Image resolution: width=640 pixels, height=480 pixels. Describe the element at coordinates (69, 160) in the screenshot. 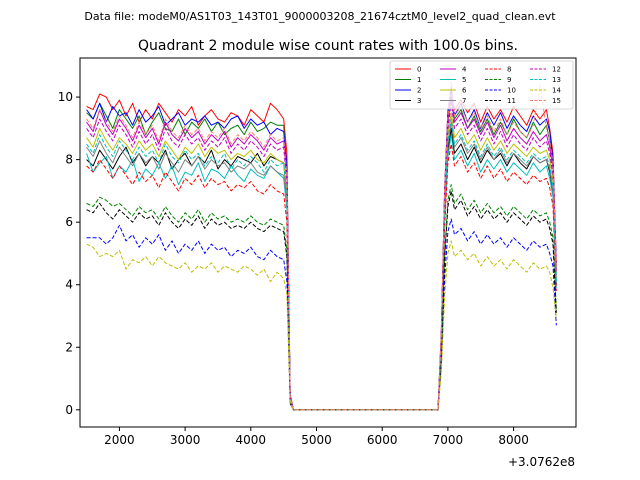

I see `y-tick-label: 8` at that location.